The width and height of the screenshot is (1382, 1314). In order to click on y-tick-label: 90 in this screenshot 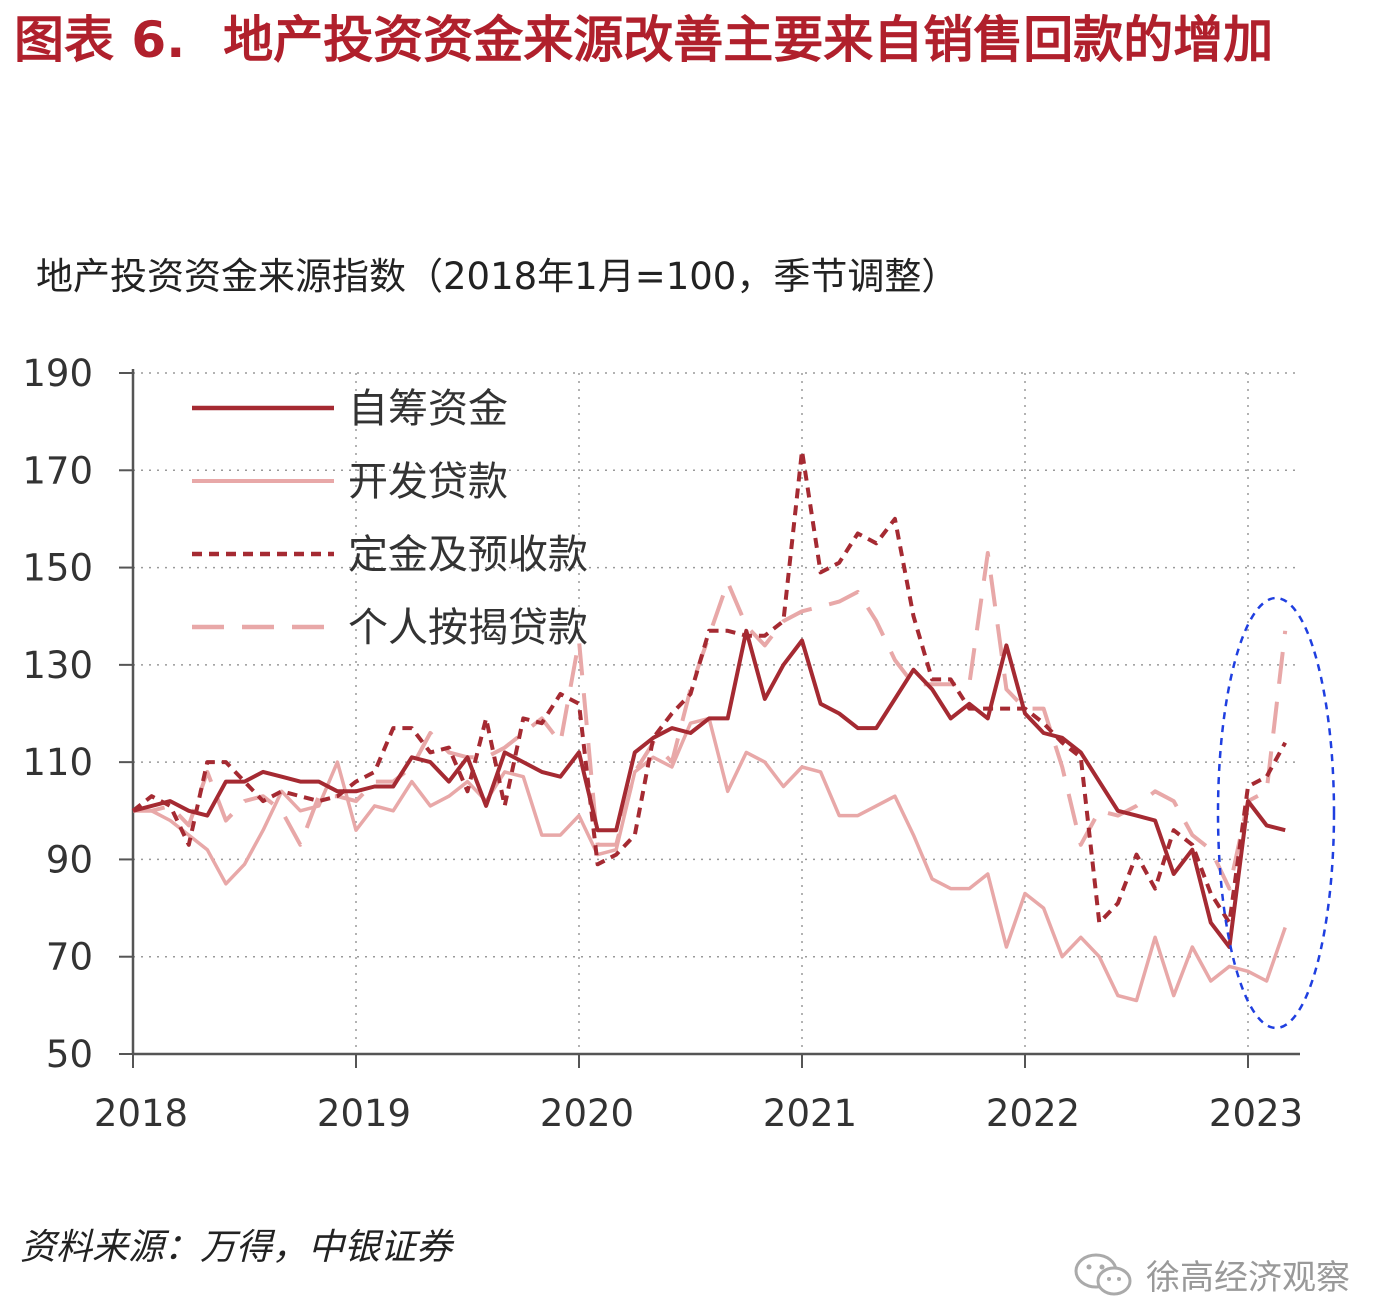, I will do `click(69, 859)`.